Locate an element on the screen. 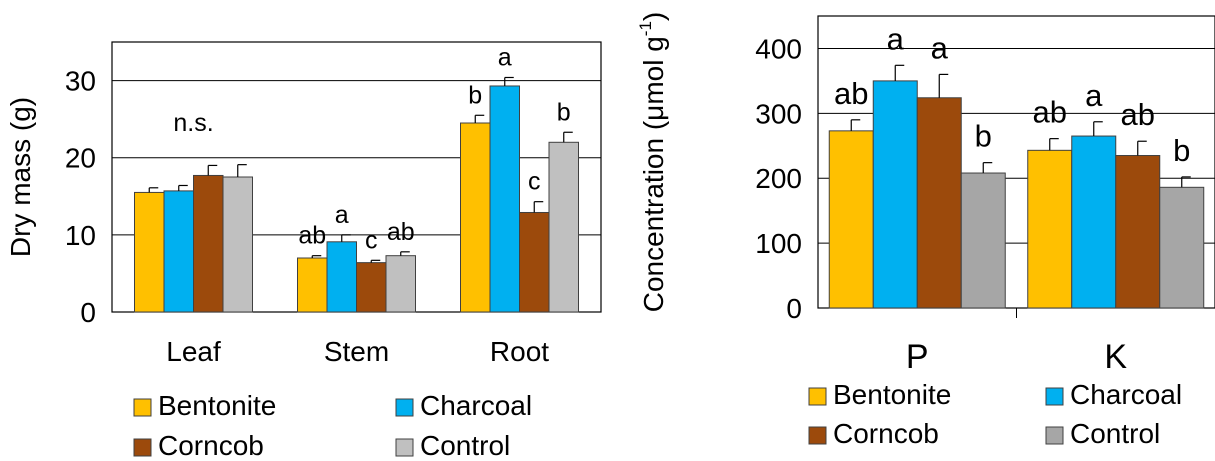 Image resolution: width=1215 pixels, height=461 pixels. y-axis-label-text: Dry mass (g) is located at coordinates (20, 177).